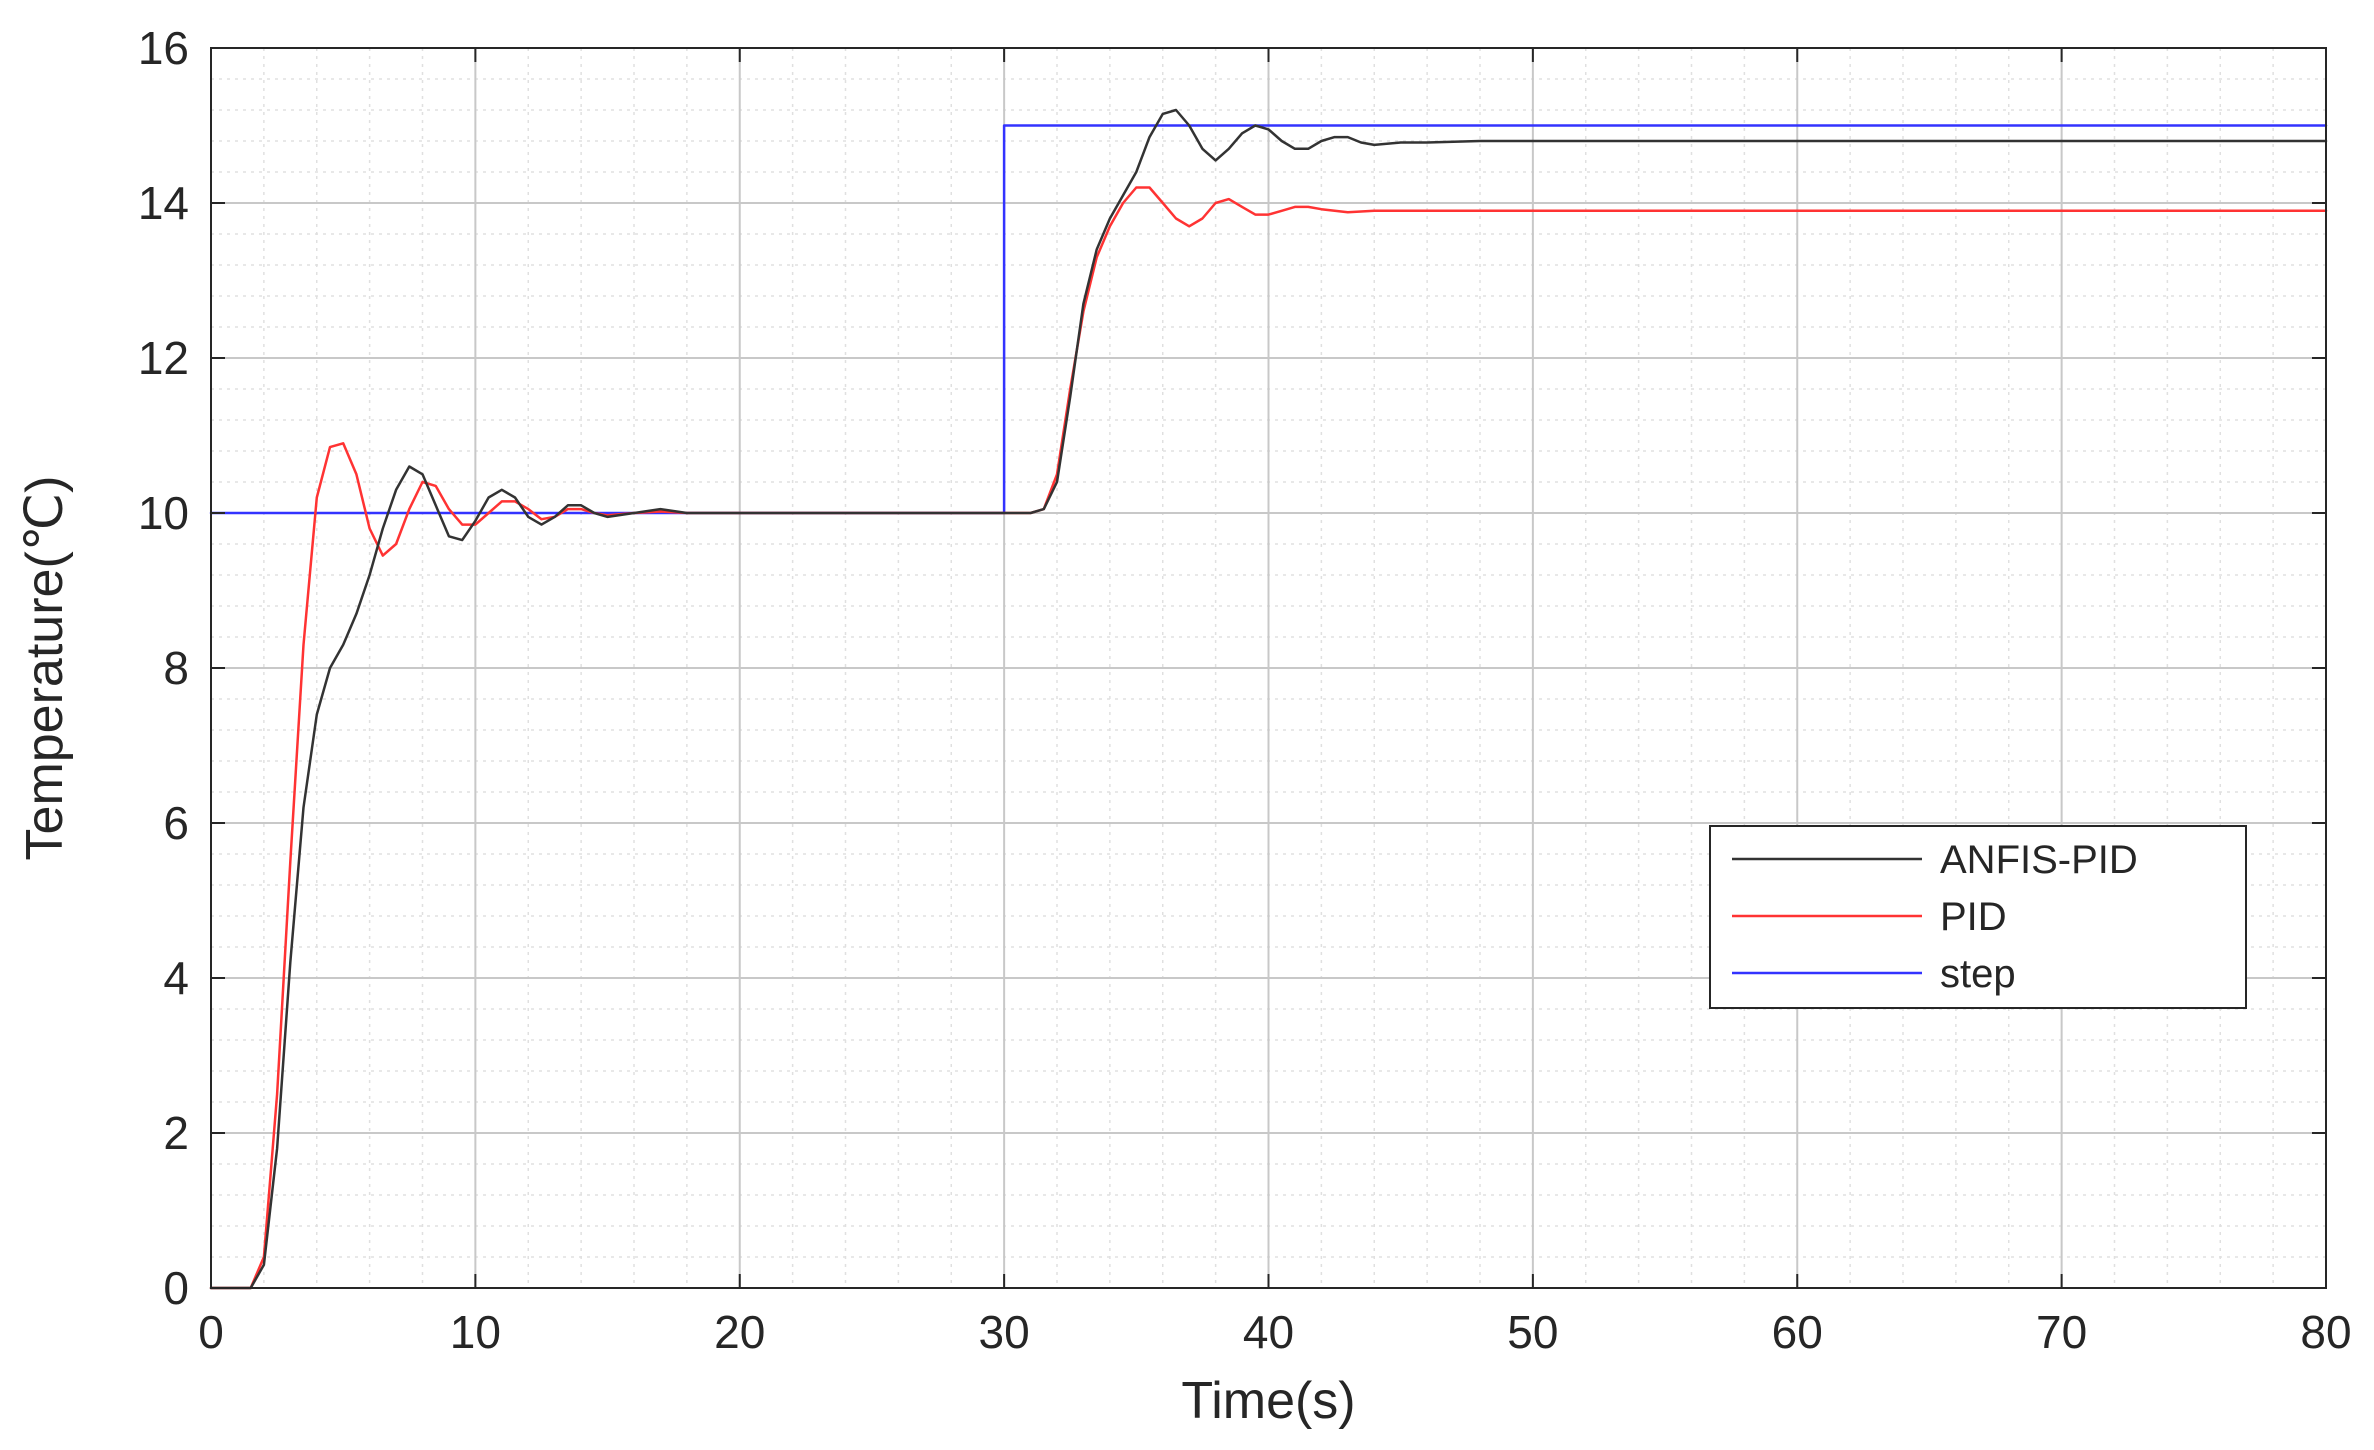 This screenshot has width=2374, height=1450. I want to click on x-tick-label: 0, so click(211, 1332).